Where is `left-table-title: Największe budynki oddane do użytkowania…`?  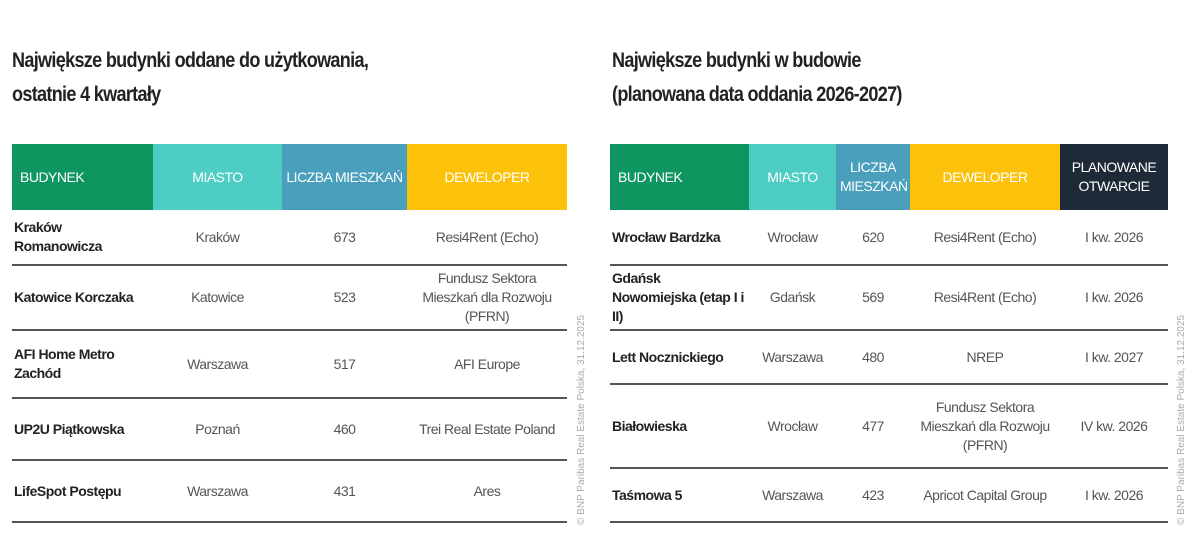 left-table-title: Największe budynki oddane do użytkowania… is located at coordinates (190, 78).